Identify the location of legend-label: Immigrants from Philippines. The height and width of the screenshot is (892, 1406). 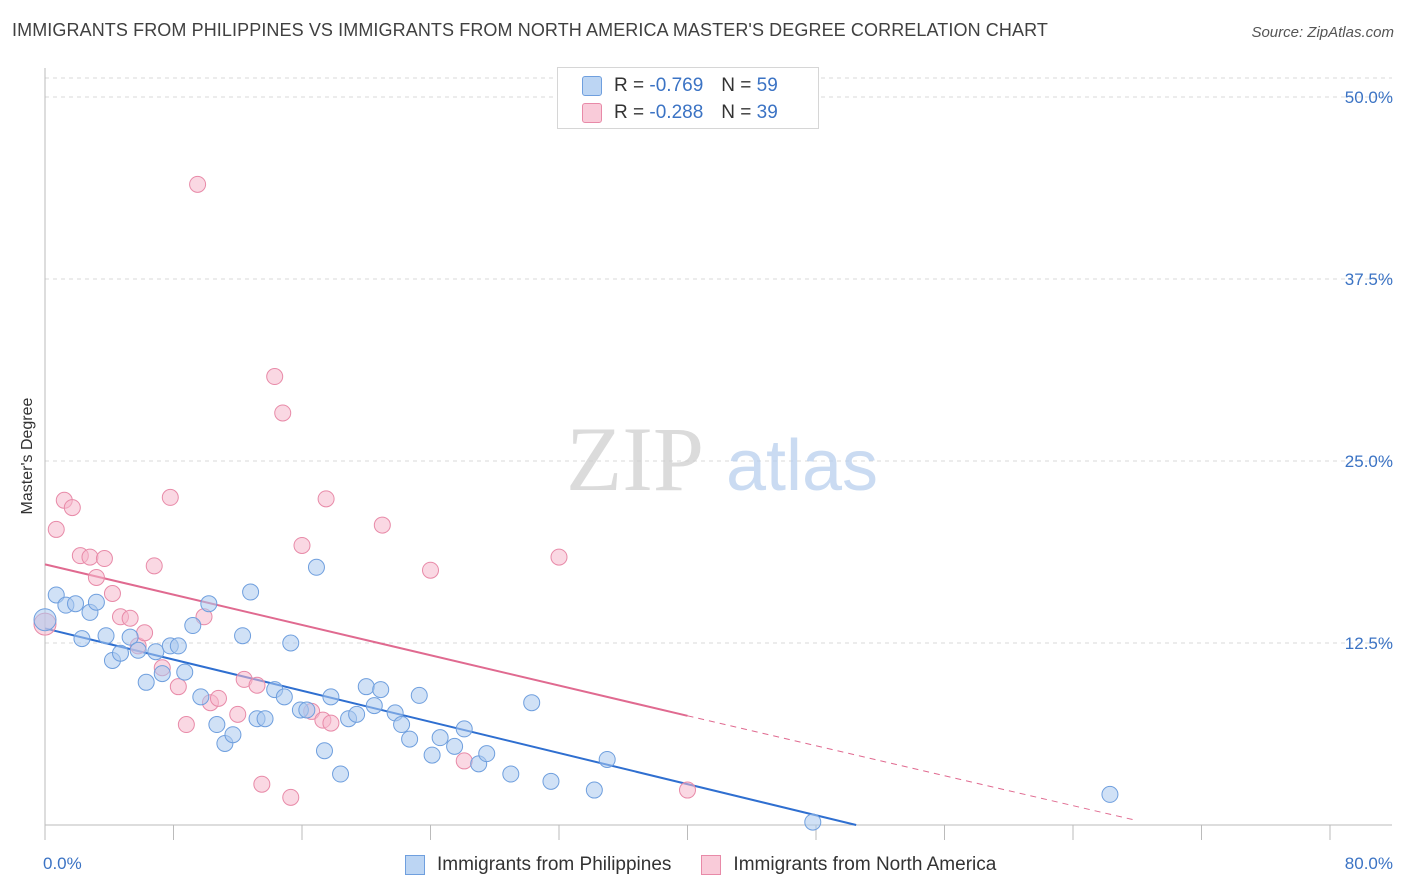
(554, 864).